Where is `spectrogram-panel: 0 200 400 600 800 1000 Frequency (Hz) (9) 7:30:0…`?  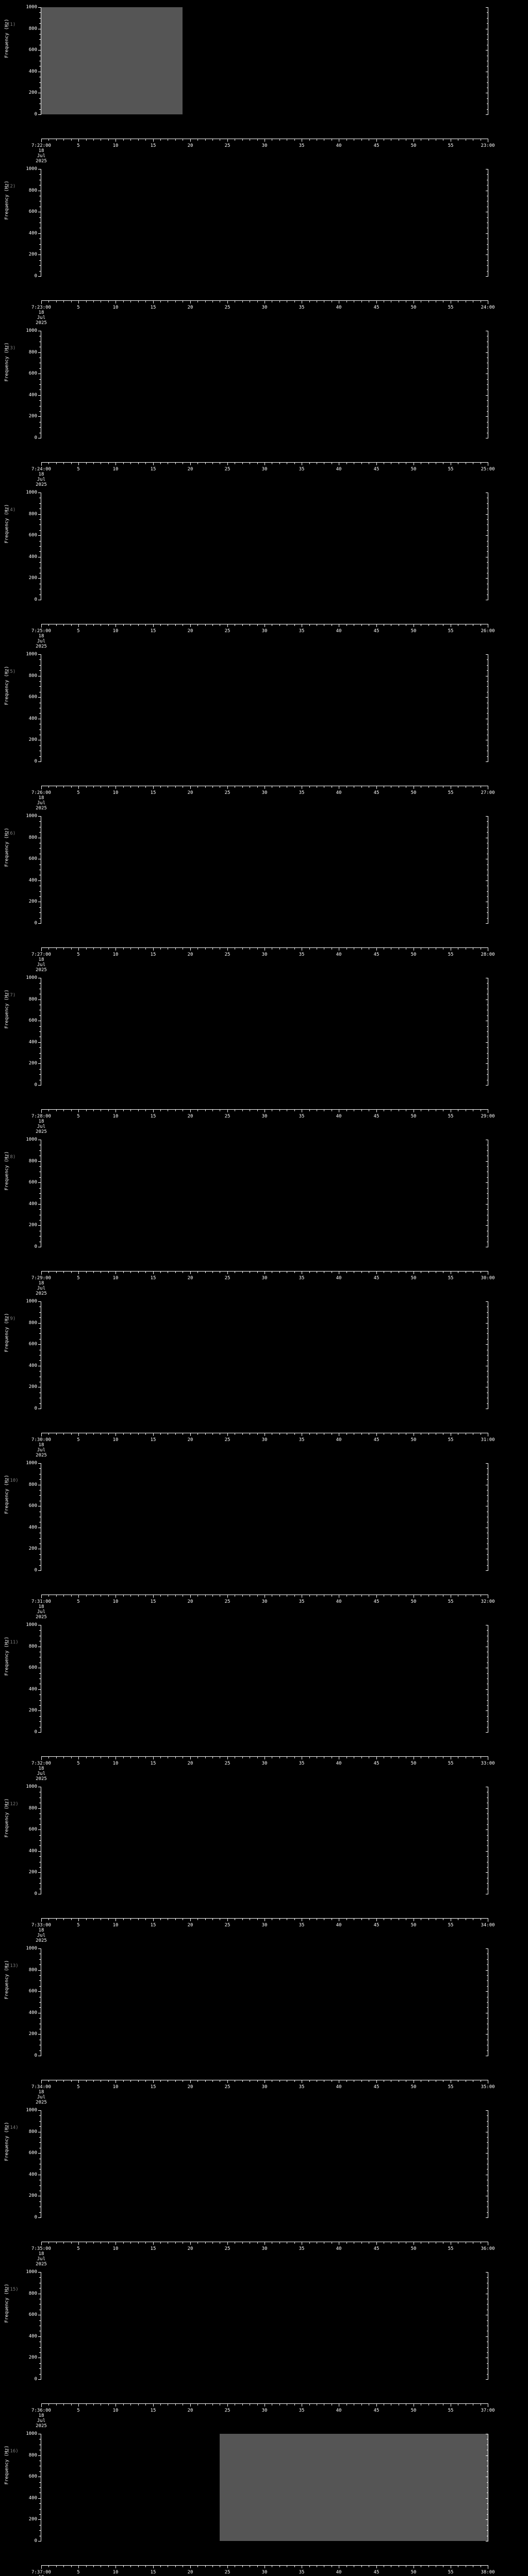
spectrogram-panel: 0 200 400 600 800 1000 Frequency (Hz) (9) 7:30:0… is located at coordinates (264, 1376).